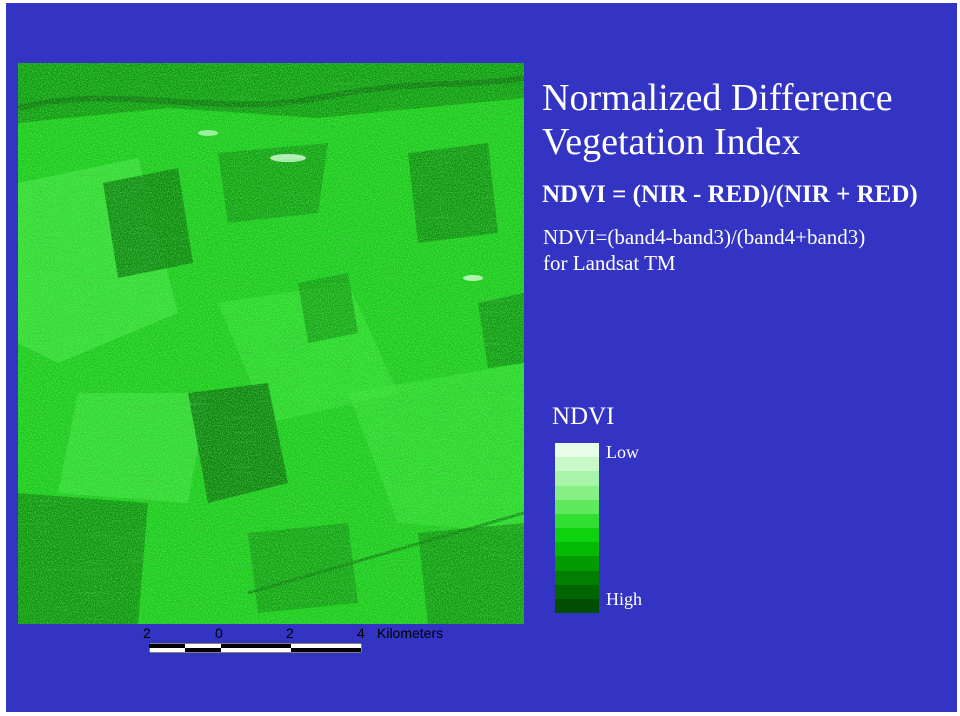 The width and height of the screenshot is (960, 716). Describe the element at coordinates (290, 633) in the screenshot. I see `scale-label-2: 2` at that location.